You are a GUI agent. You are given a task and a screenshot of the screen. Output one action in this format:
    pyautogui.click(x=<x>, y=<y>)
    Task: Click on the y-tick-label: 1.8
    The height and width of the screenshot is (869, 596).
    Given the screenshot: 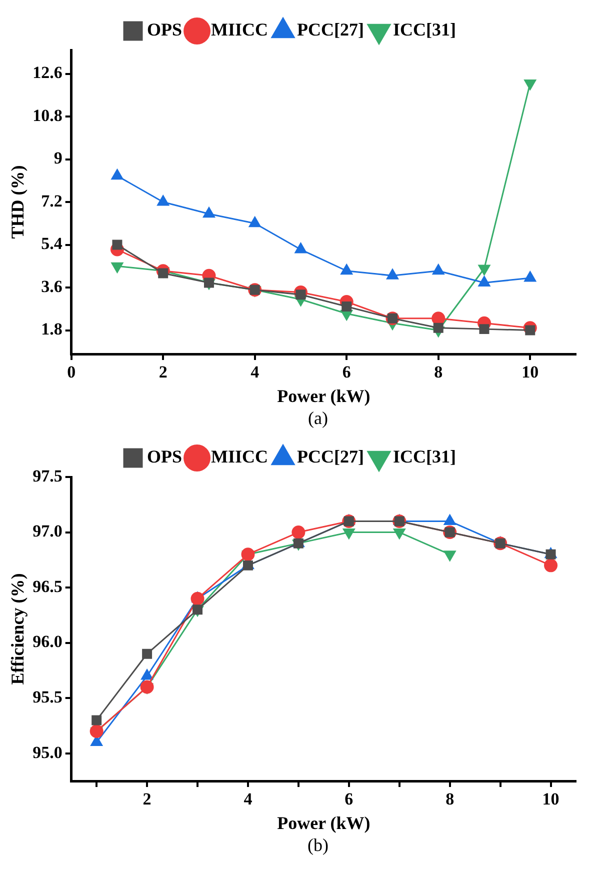 What is the action you would take?
    pyautogui.click(x=51, y=329)
    